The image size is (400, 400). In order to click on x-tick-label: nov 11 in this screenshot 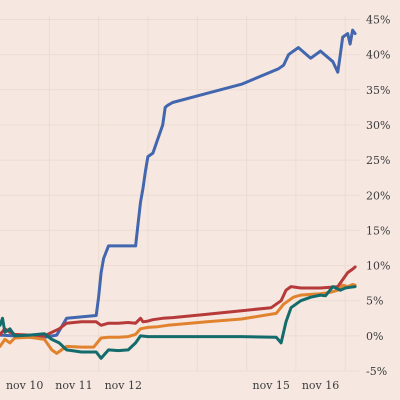, I will do `click(73, 385)`.